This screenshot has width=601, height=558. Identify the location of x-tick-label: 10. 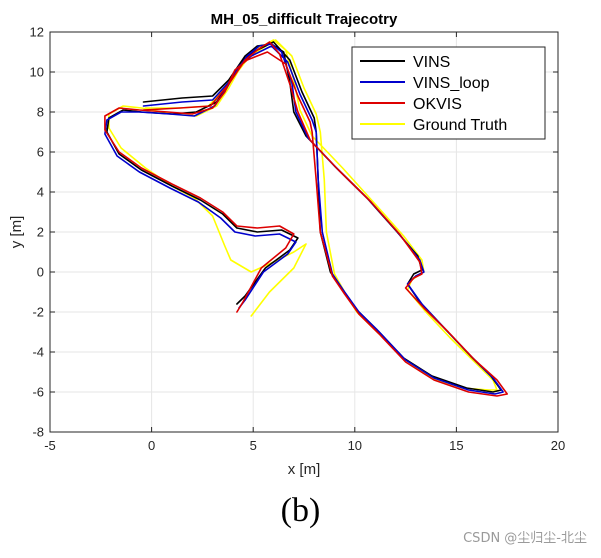
(355, 445).